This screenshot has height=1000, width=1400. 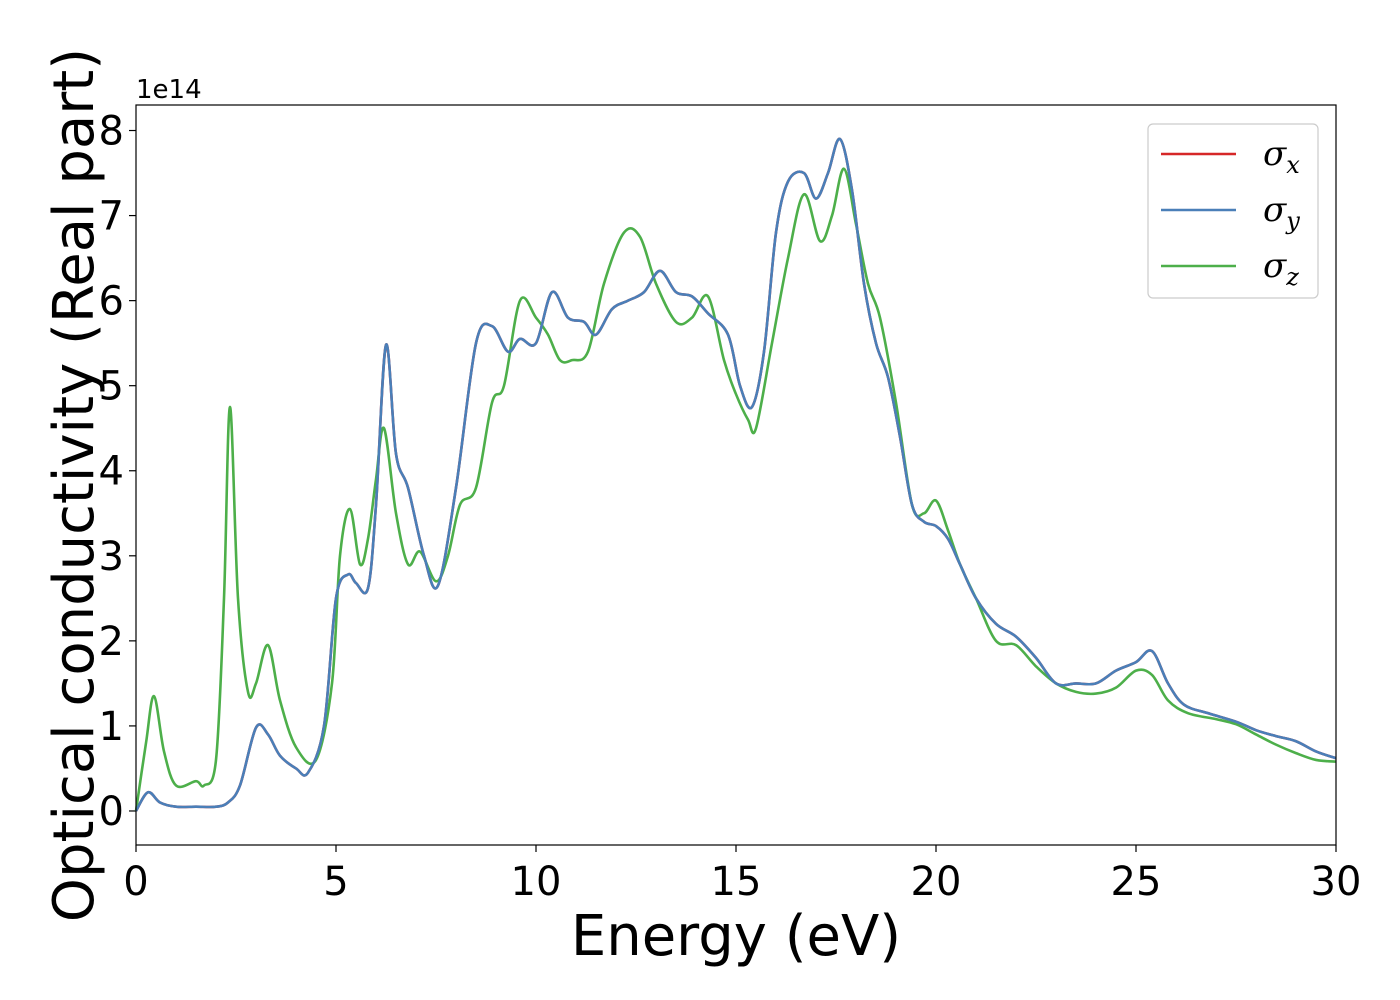 What do you see at coordinates (74, 485) in the screenshot?
I see `y-axis-label: Optical conductivity (Real part)` at bounding box center [74, 485].